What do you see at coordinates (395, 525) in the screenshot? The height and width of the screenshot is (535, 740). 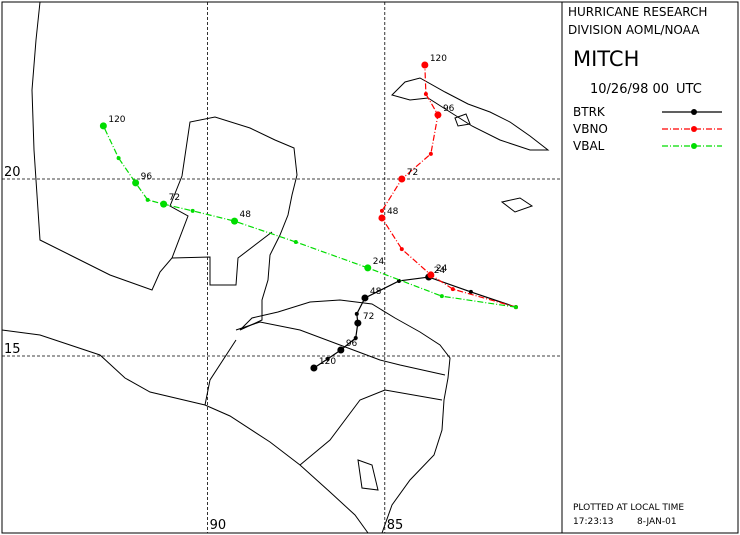 I see `x-tick-label: 85` at bounding box center [395, 525].